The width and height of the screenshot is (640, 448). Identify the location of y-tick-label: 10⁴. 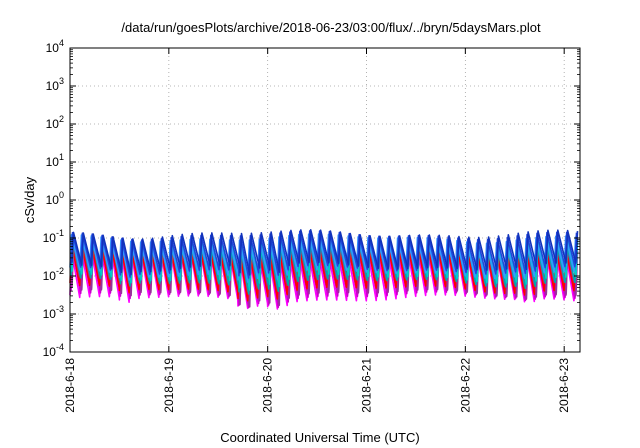
(55, 46).